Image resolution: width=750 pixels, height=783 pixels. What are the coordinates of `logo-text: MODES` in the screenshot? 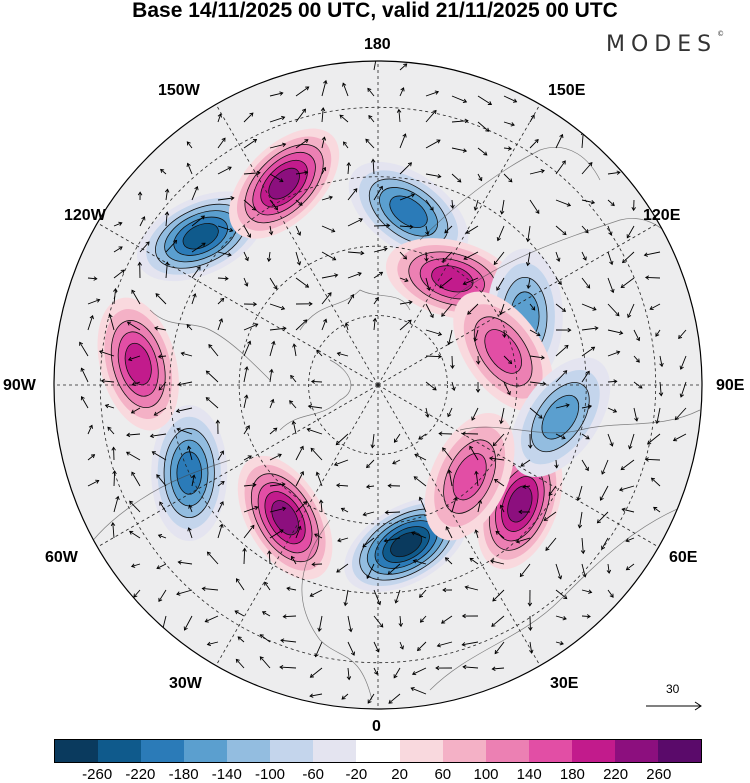 It's located at (662, 44).